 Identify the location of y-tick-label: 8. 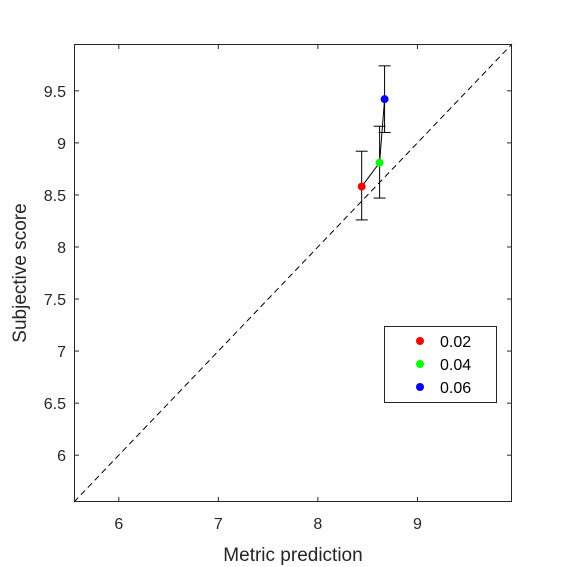
(61, 248).